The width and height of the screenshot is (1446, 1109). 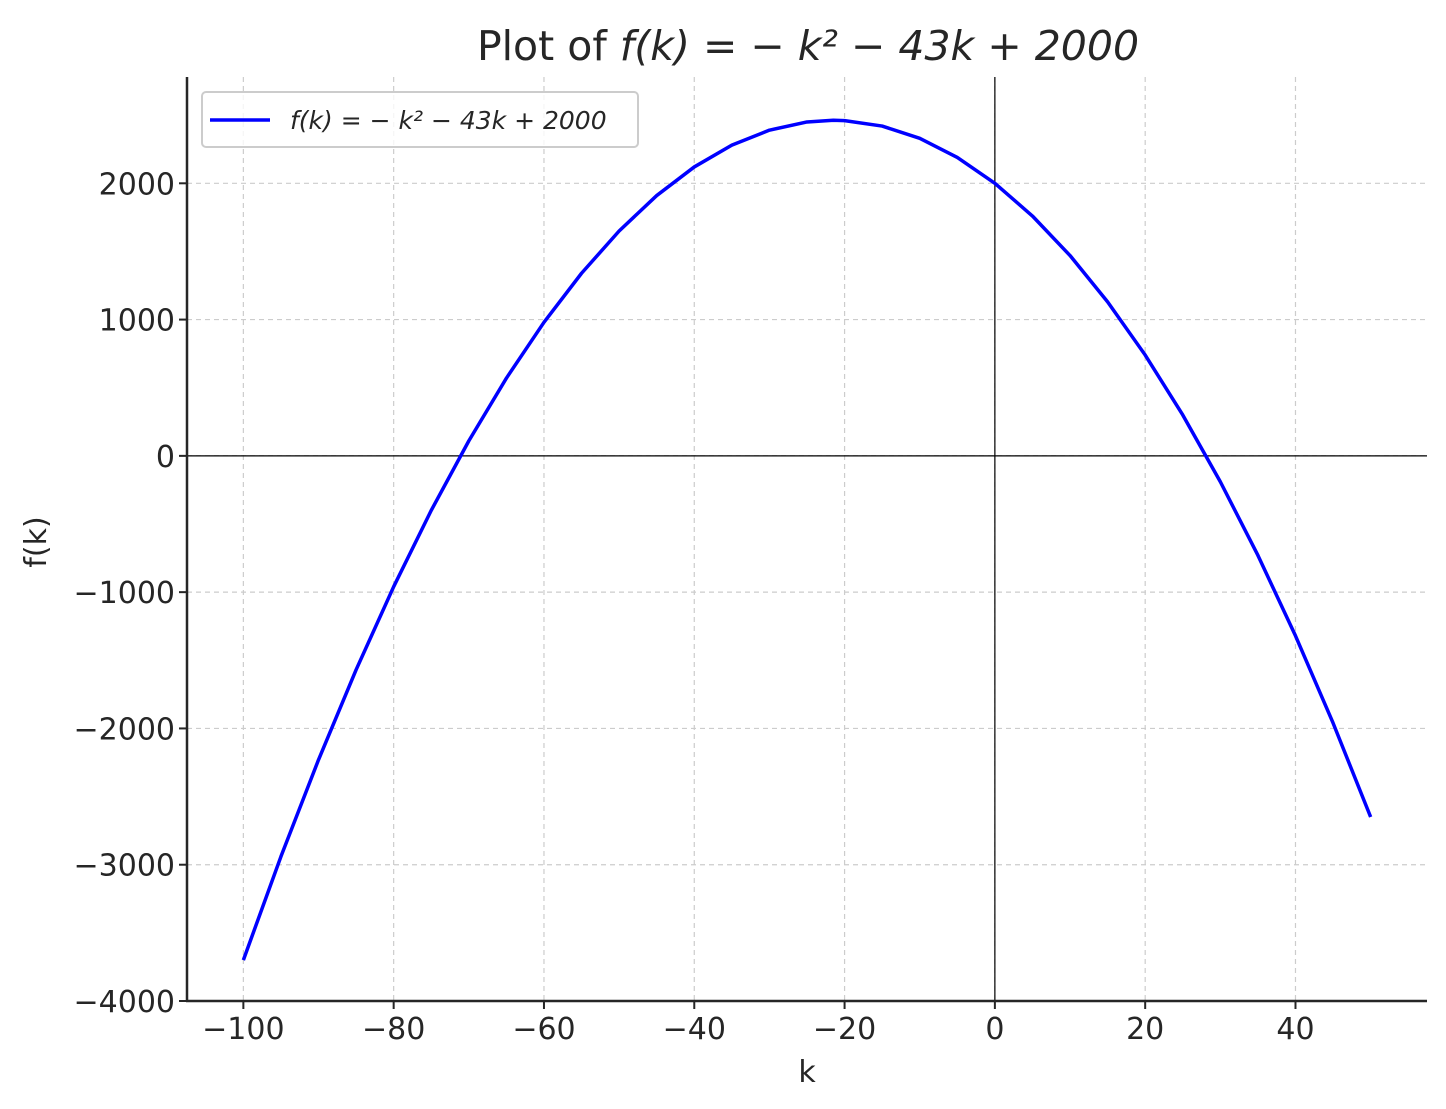 I want to click on legend-label: f(k) = − k² − 43k + 2000, so click(x=448, y=120).